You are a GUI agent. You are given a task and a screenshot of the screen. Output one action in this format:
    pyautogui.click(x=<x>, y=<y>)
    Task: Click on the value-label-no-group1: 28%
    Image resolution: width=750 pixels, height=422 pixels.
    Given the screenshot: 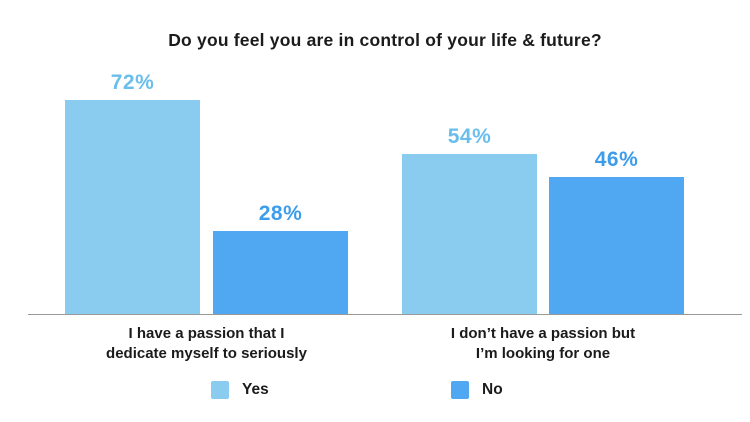 What is the action you would take?
    pyautogui.click(x=280, y=213)
    